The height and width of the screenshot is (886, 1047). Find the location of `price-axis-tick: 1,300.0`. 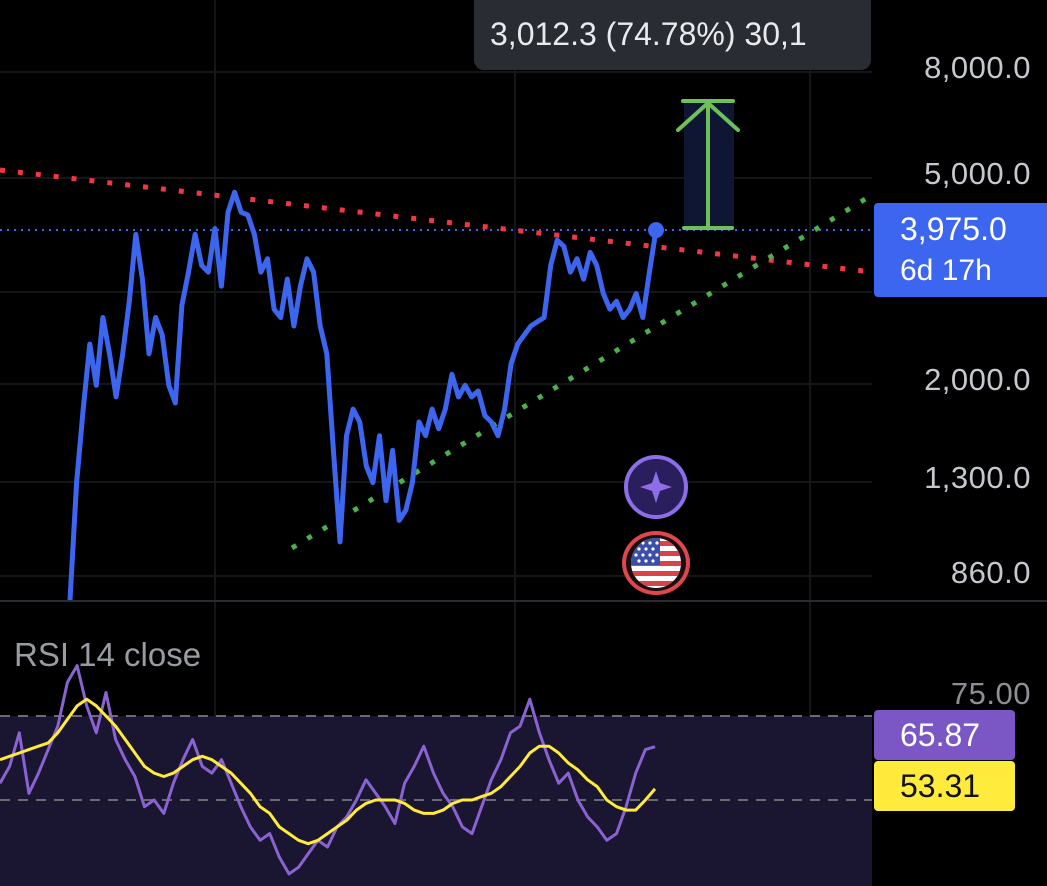

price-axis-tick: 1,300.0 is located at coordinates (977, 477).